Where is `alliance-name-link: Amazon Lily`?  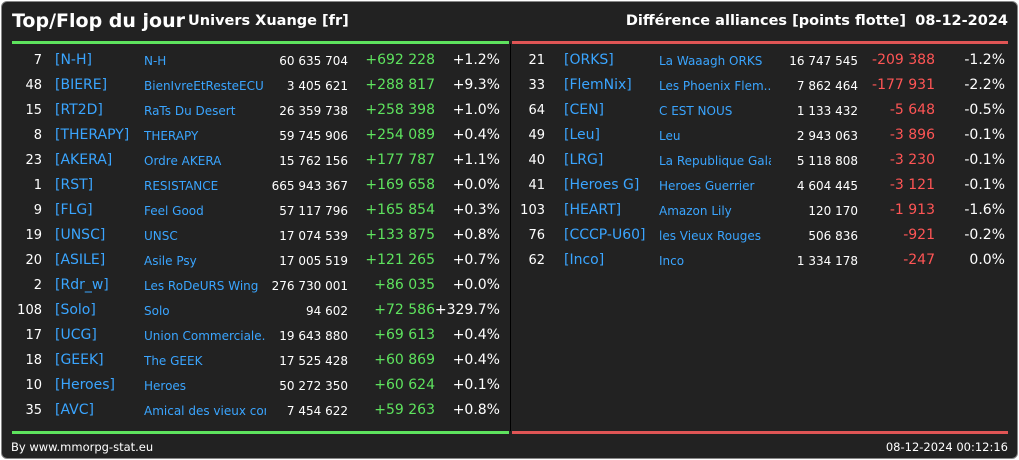 alliance-name-link: Amazon Lily is located at coordinates (695, 211).